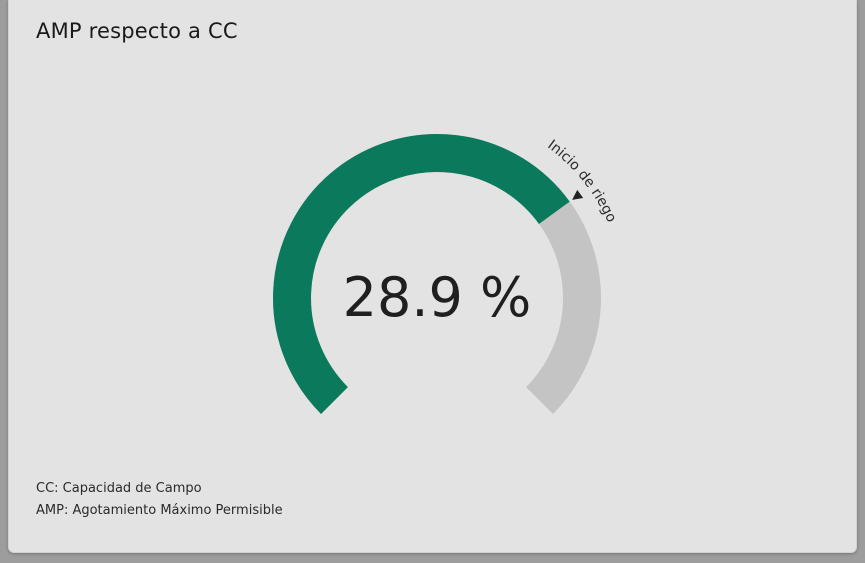  Describe the element at coordinates (437, 297) in the screenshot. I see `gauge-value: 28.9 %` at that location.